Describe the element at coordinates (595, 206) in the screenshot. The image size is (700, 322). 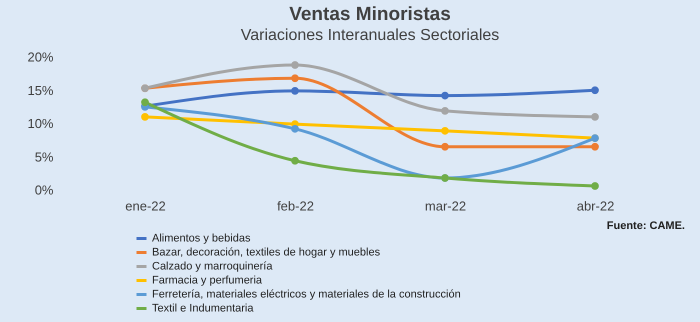
I see `x-tick-label: abr-22` at that location.